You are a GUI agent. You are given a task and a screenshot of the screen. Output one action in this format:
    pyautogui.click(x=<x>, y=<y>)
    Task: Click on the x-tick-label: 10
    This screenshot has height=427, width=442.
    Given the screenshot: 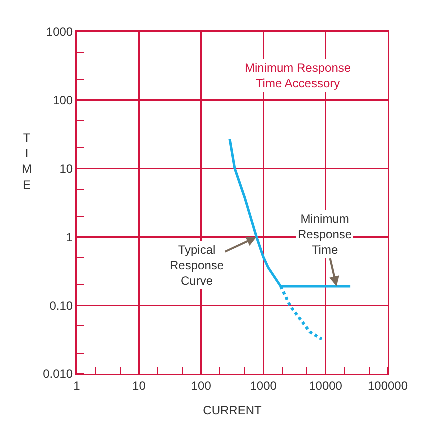 What is the action you would take?
    pyautogui.click(x=139, y=385)
    